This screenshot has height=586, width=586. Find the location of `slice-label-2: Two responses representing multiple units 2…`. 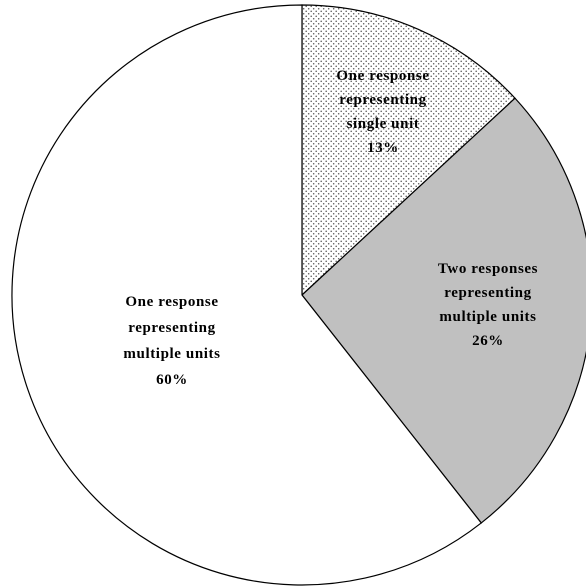

slice-label-2: Two responses representing multiple units 2… is located at coordinates (488, 305).